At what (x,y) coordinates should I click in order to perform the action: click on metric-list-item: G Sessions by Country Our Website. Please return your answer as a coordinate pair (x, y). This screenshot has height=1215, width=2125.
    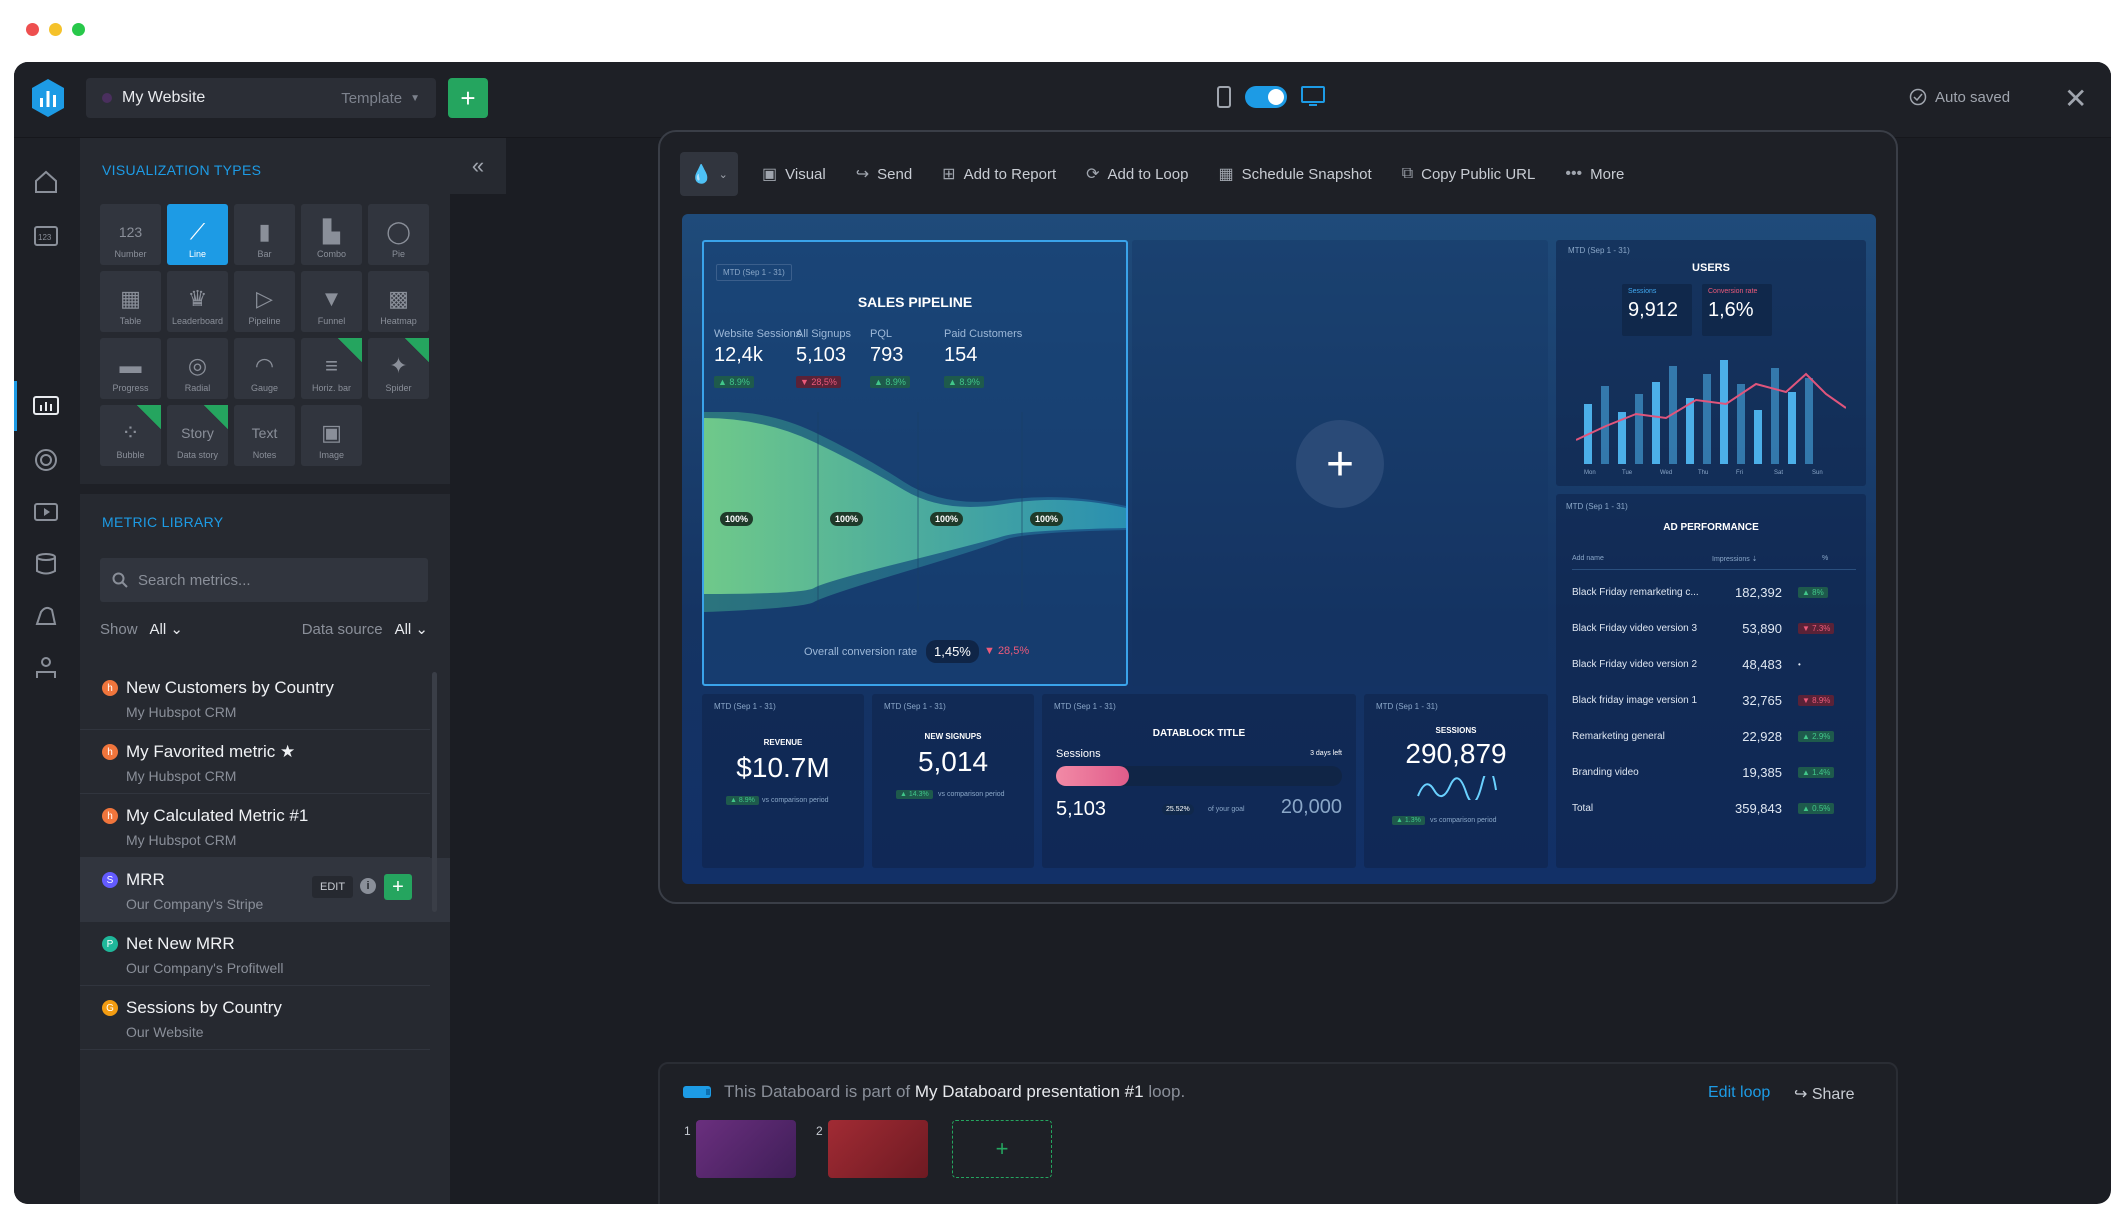
    Looking at the image, I should click on (255, 1018).